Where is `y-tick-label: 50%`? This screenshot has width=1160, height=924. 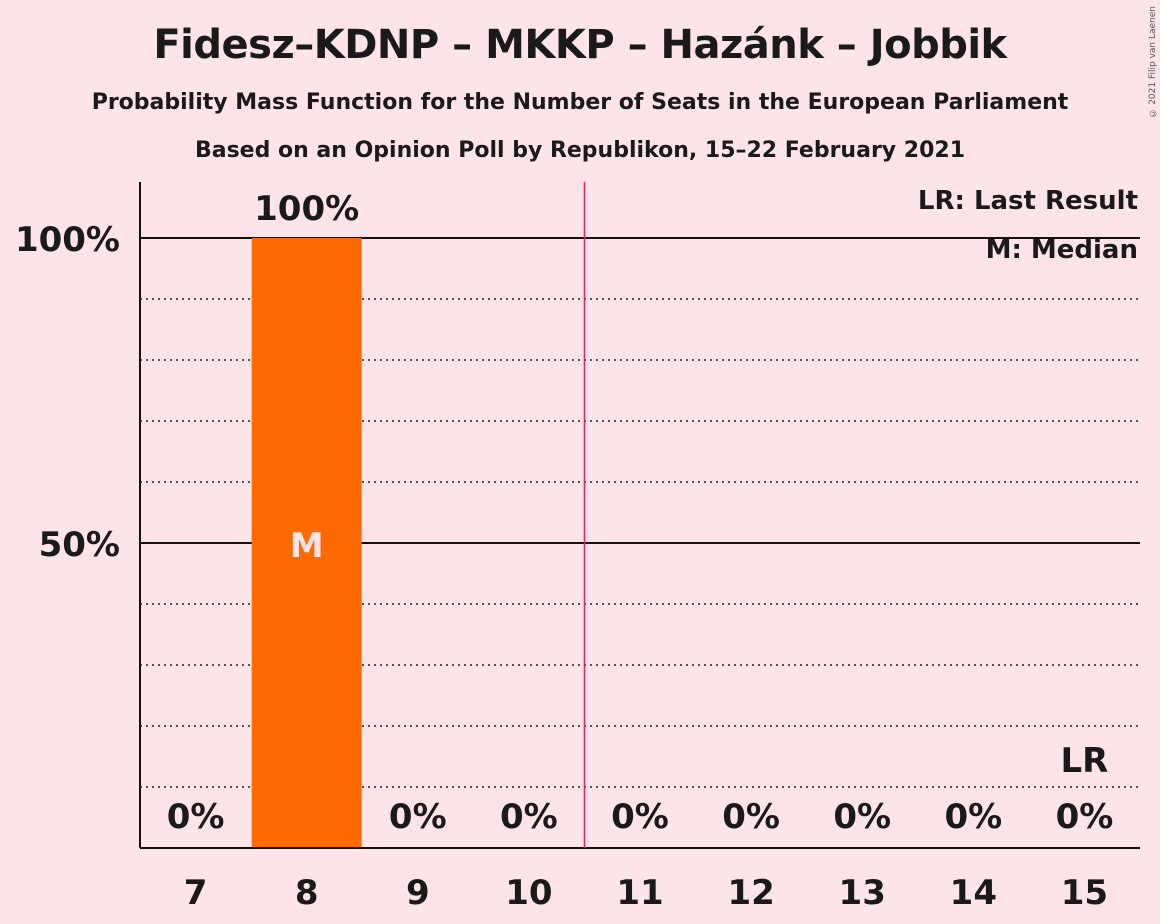 y-tick-label: 50% is located at coordinates (79, 545).